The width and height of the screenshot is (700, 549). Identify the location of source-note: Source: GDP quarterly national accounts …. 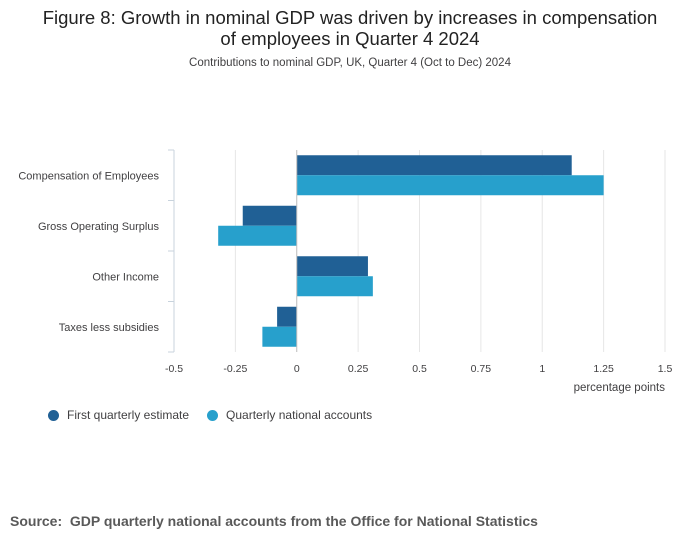
(274, 521).